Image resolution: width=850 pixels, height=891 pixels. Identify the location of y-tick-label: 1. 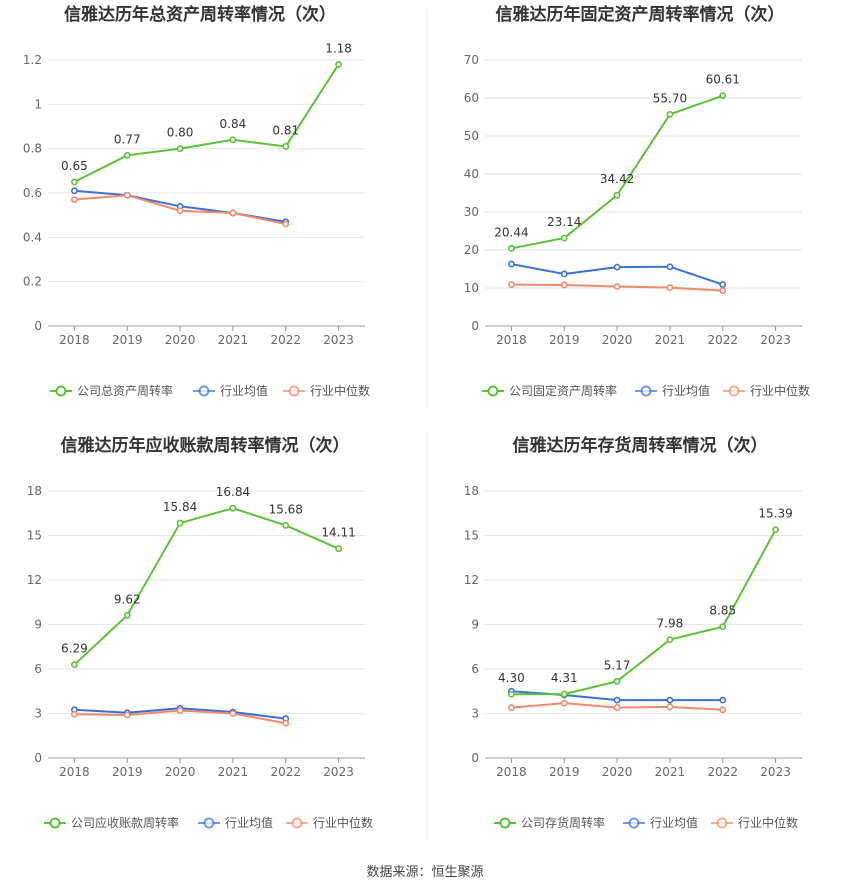
(38, 104).